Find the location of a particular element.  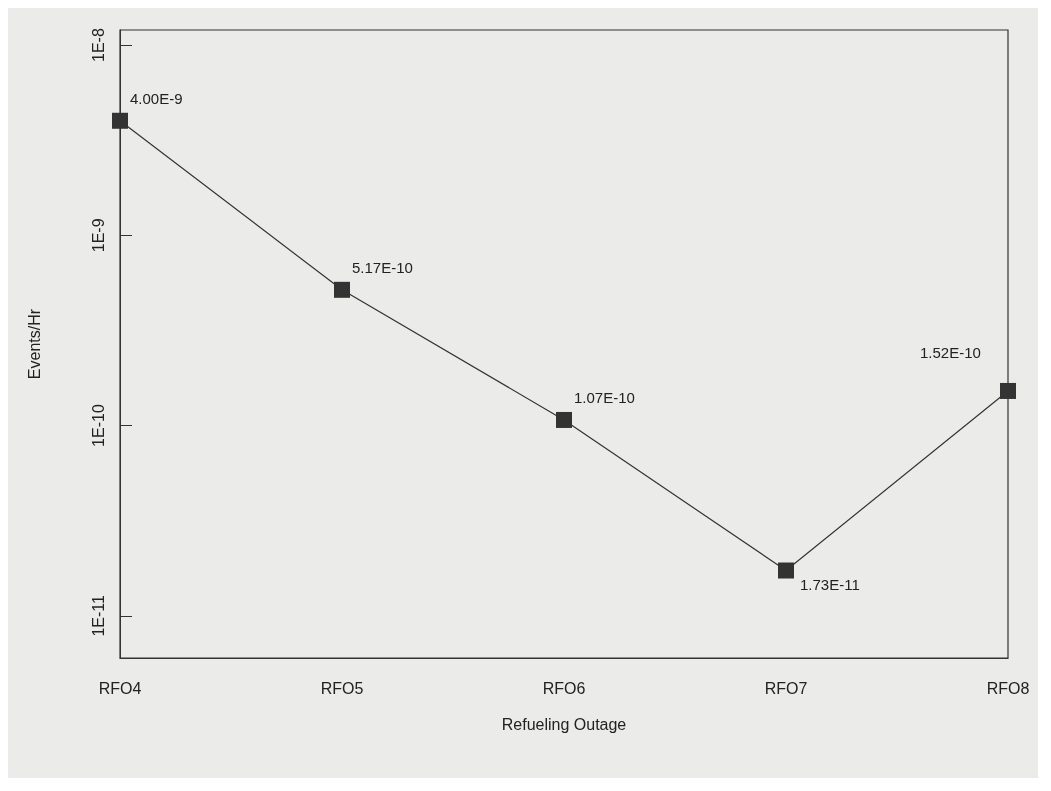

x-tick-label: RFO8 is located at coordinates (1008, 688).